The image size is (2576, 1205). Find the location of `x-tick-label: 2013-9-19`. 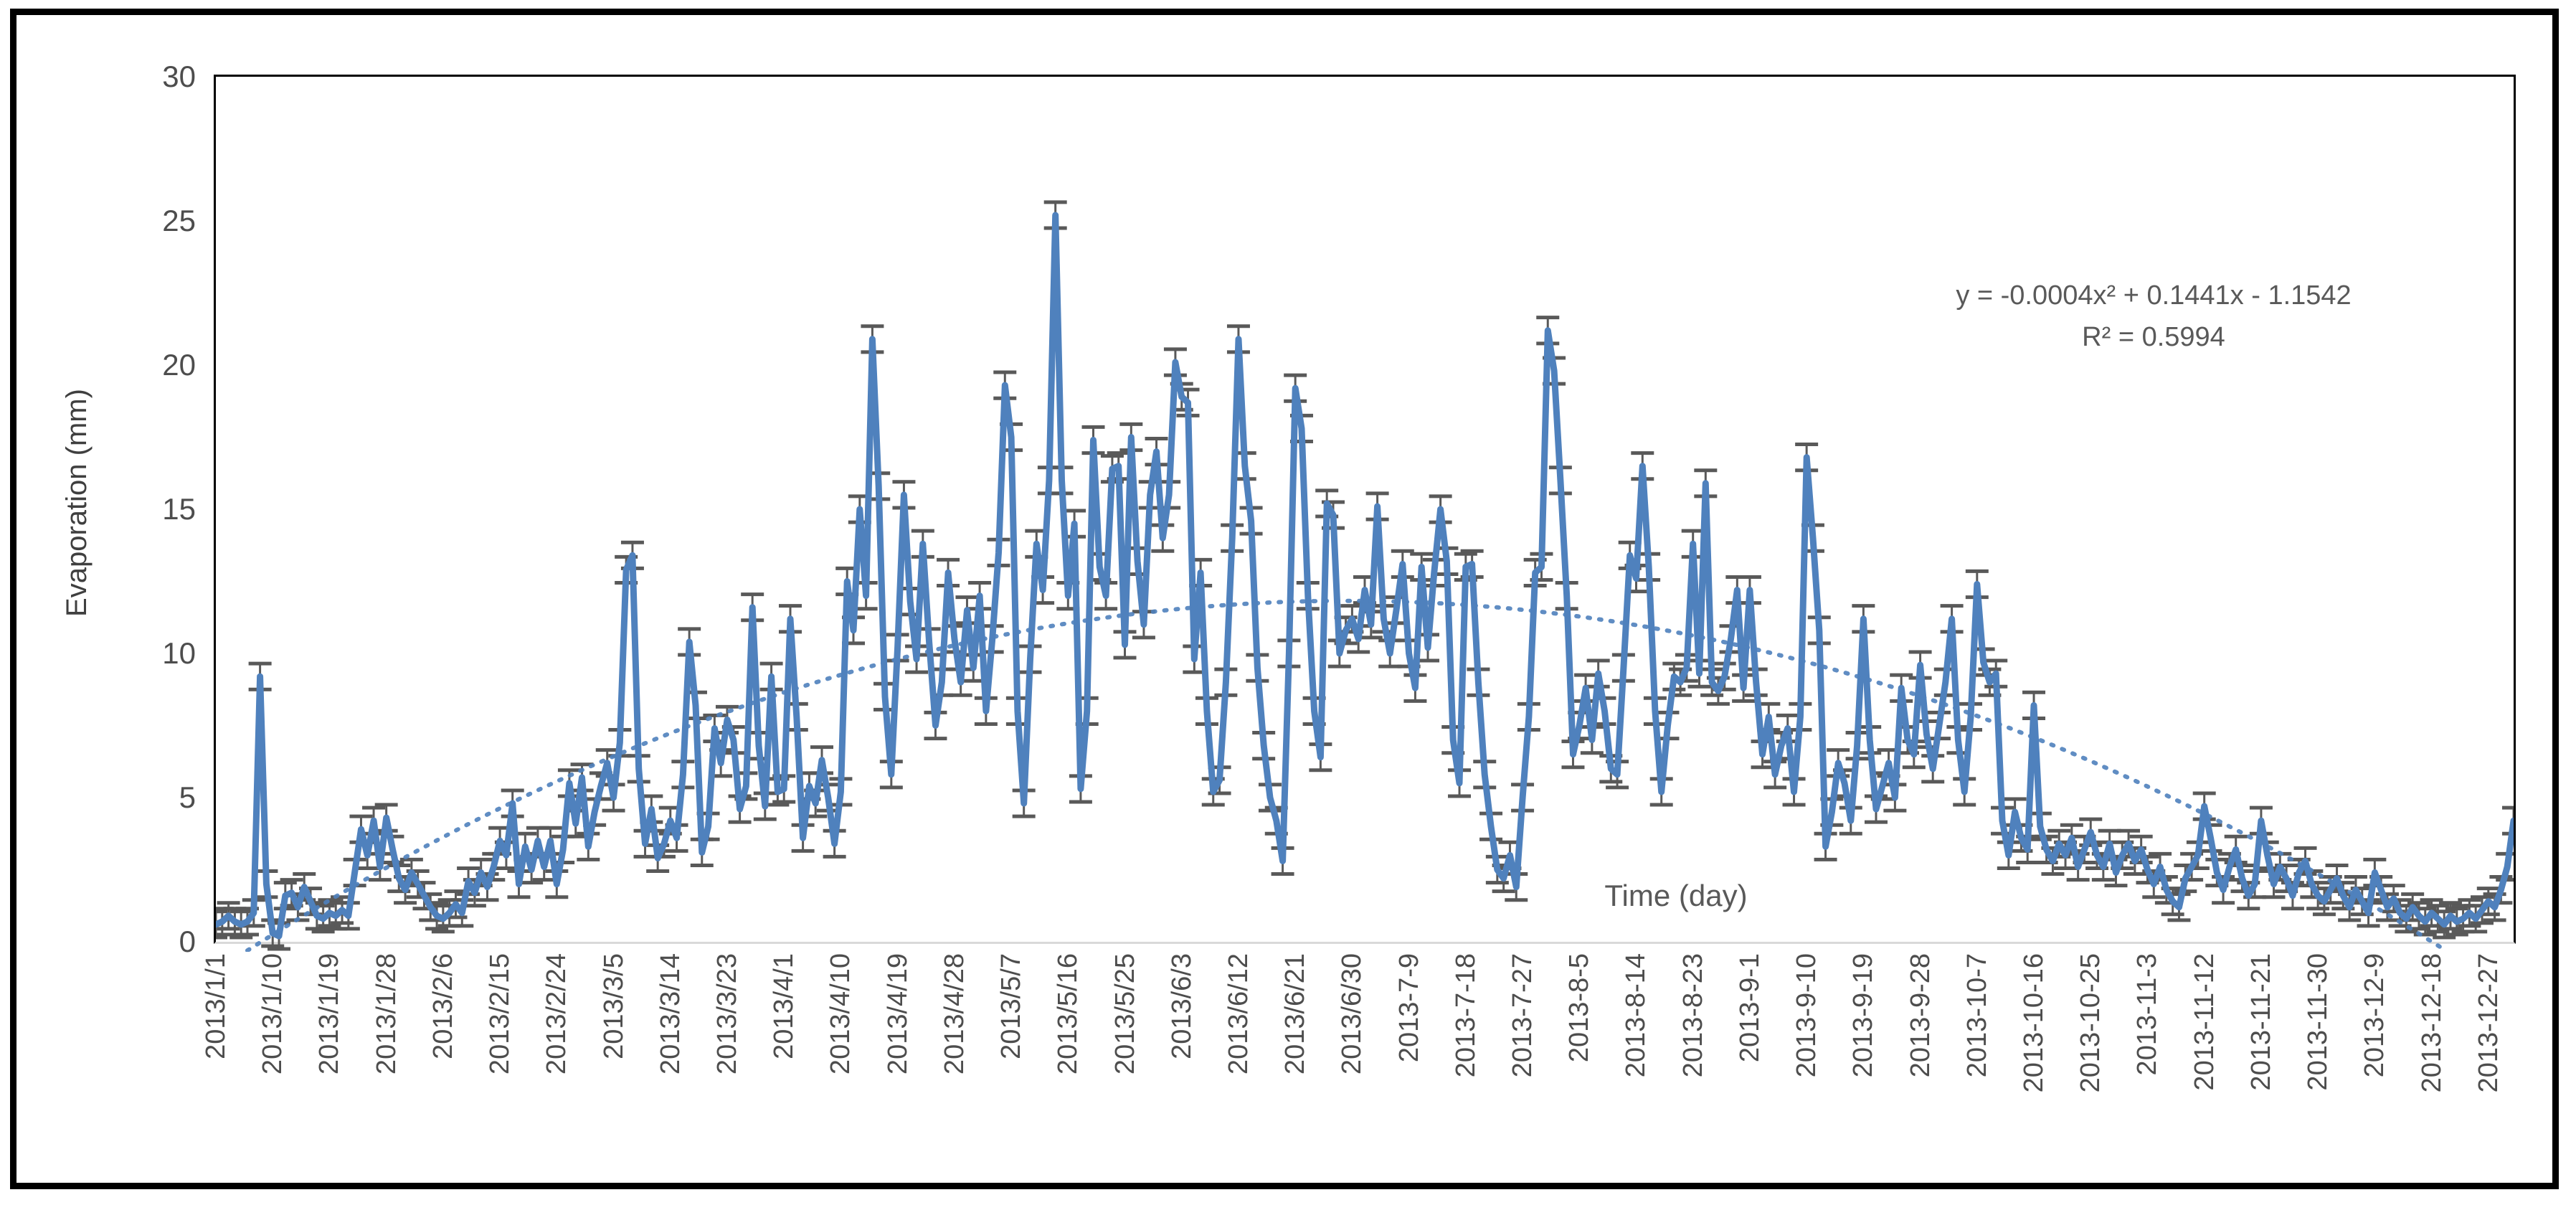

x-tick-label: 2013-9-19 is located at coordinates (1863, 1015).